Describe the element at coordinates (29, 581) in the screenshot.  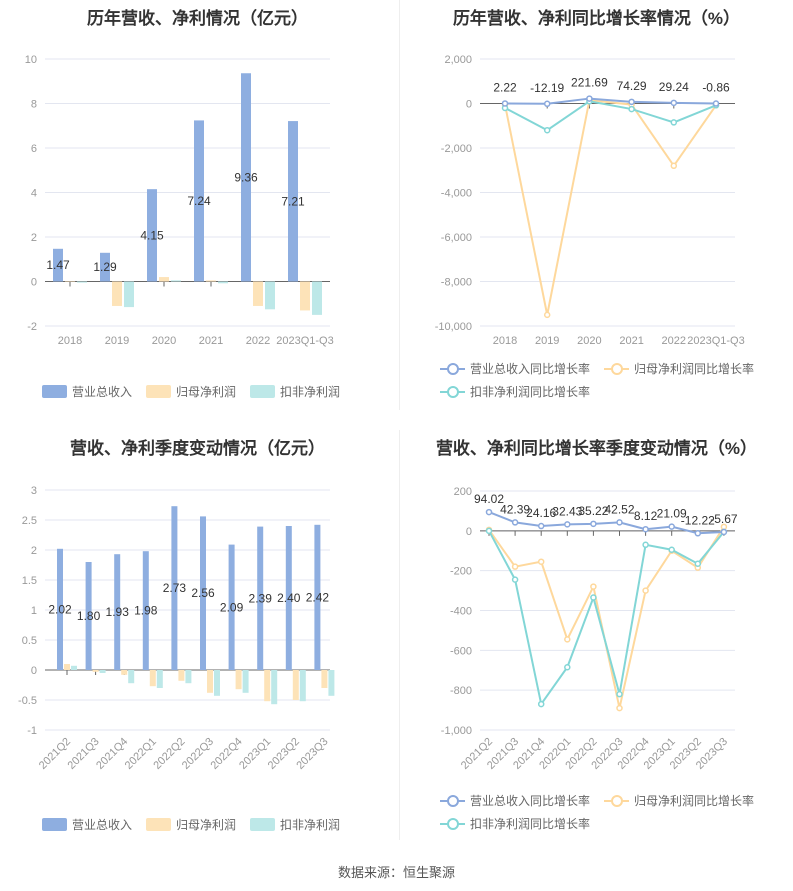
I see `y-tick-label: 1.5` at that location.